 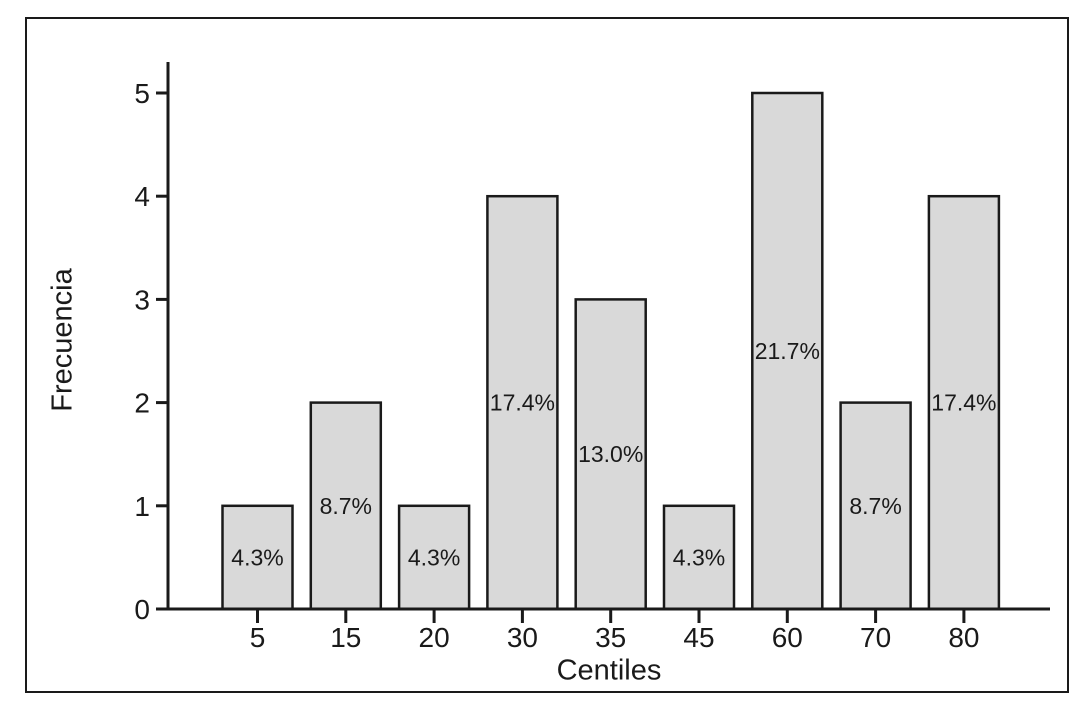 I want to click on x-tick-label: 5, so click(x=258, y=637).